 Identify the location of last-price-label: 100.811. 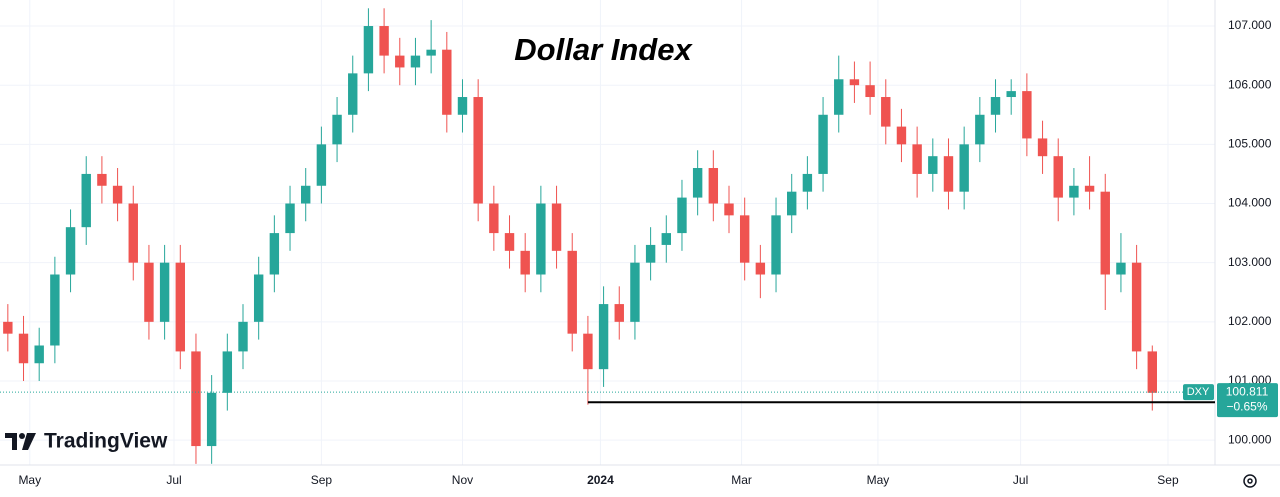
(1247, 391).